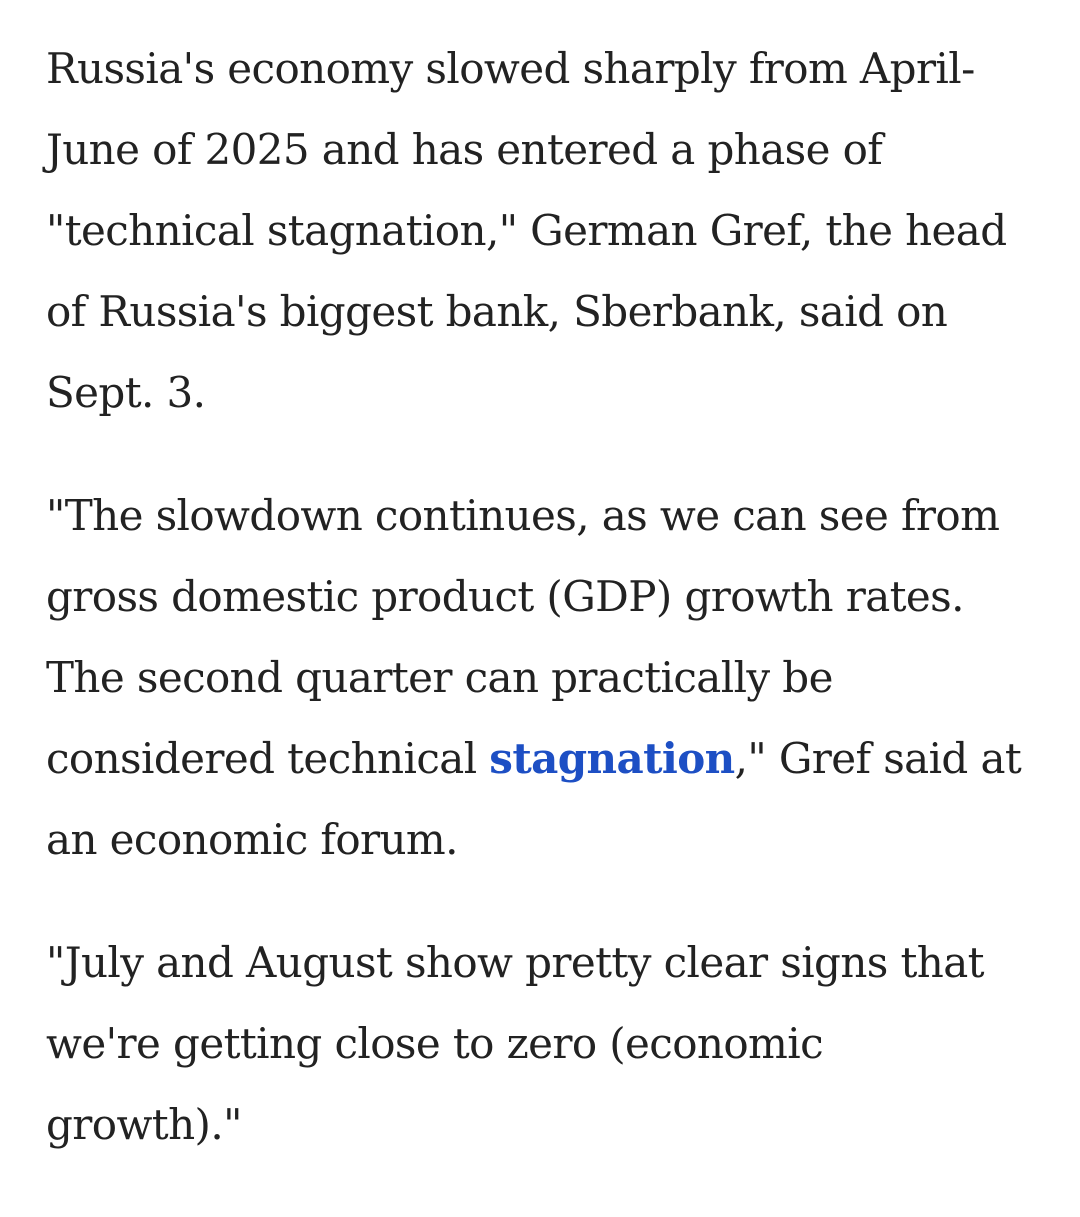  What do you see at coordinates (439, 677) in the screenshot?
I see `text-line: The second quarter can practically be` at bounding box center [439, 677].